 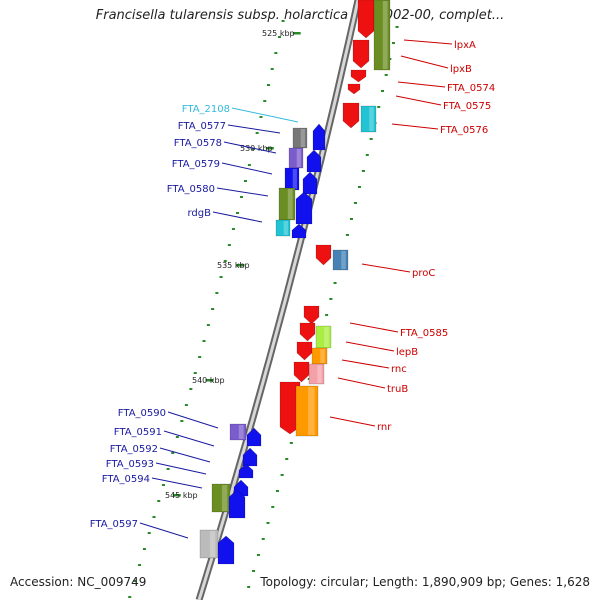 I want to click on left-gene-label: rdgB, so click(x=200, y=213).